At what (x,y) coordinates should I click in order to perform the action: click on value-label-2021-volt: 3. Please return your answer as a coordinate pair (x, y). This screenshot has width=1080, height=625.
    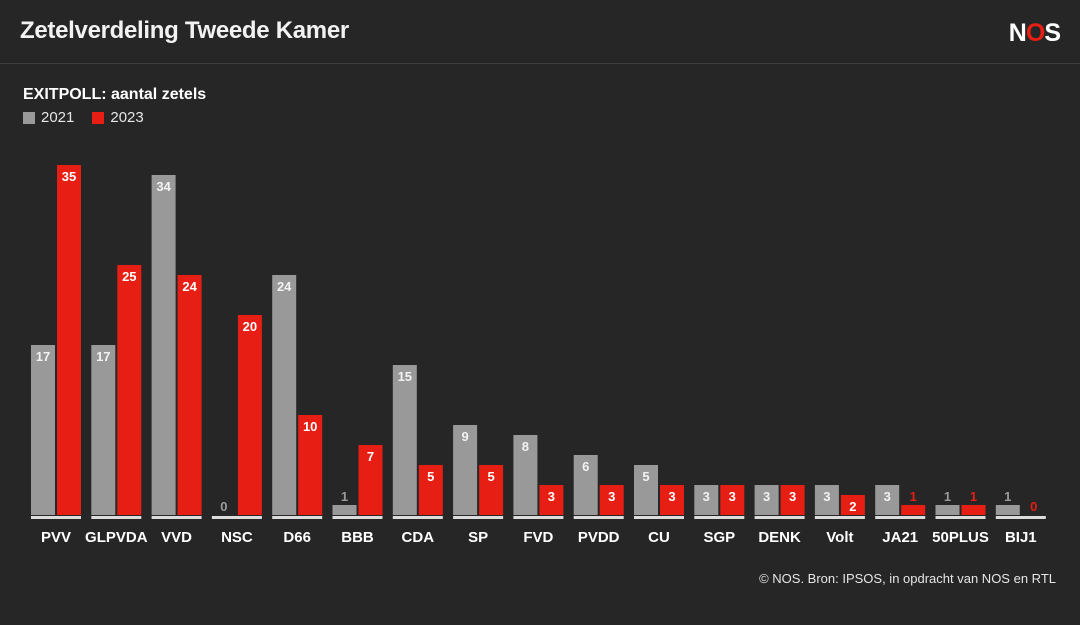
    Looking at the image, I should click on (826, 496).